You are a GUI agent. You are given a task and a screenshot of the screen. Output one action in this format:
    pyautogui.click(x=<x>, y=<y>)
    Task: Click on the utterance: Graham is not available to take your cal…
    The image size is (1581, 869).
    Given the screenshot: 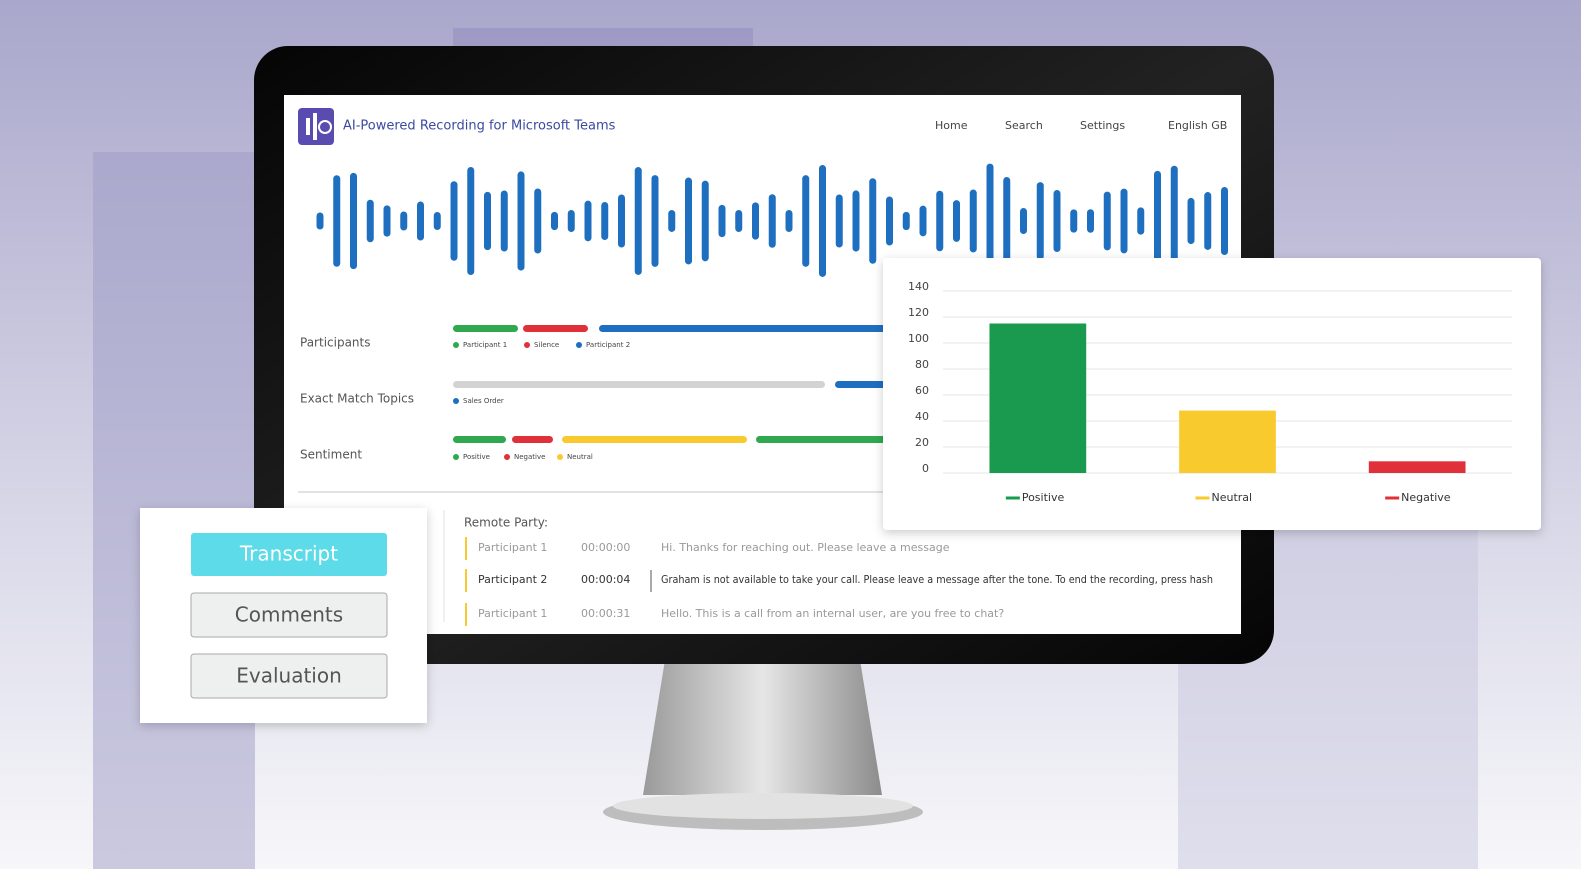 What is the action you would take?
    pyautogui.click(x=937, y=579)
    